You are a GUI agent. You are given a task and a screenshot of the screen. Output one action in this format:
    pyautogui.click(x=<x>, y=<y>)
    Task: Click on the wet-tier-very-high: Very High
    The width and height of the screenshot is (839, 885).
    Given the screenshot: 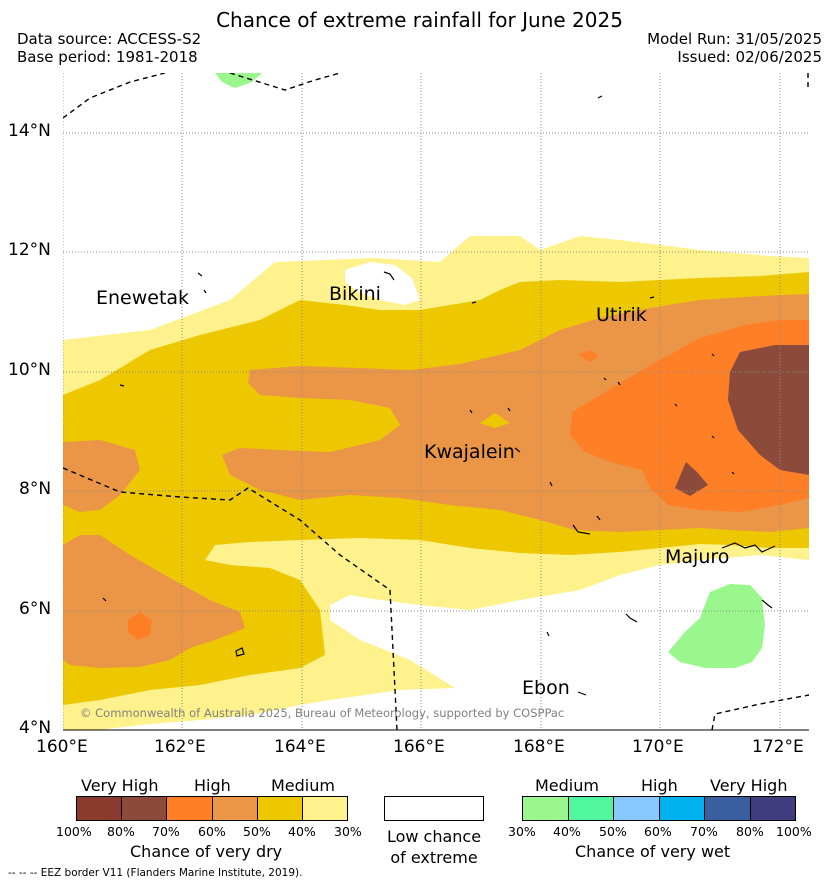 What is the action you would take?
    pyautogui.click(x=749, y=785)
    